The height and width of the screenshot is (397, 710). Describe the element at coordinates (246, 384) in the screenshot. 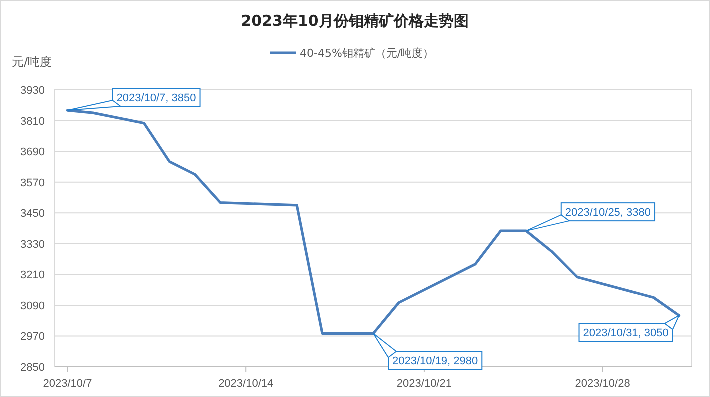

I see `x-tick-label: 2023/10/14` at that location.